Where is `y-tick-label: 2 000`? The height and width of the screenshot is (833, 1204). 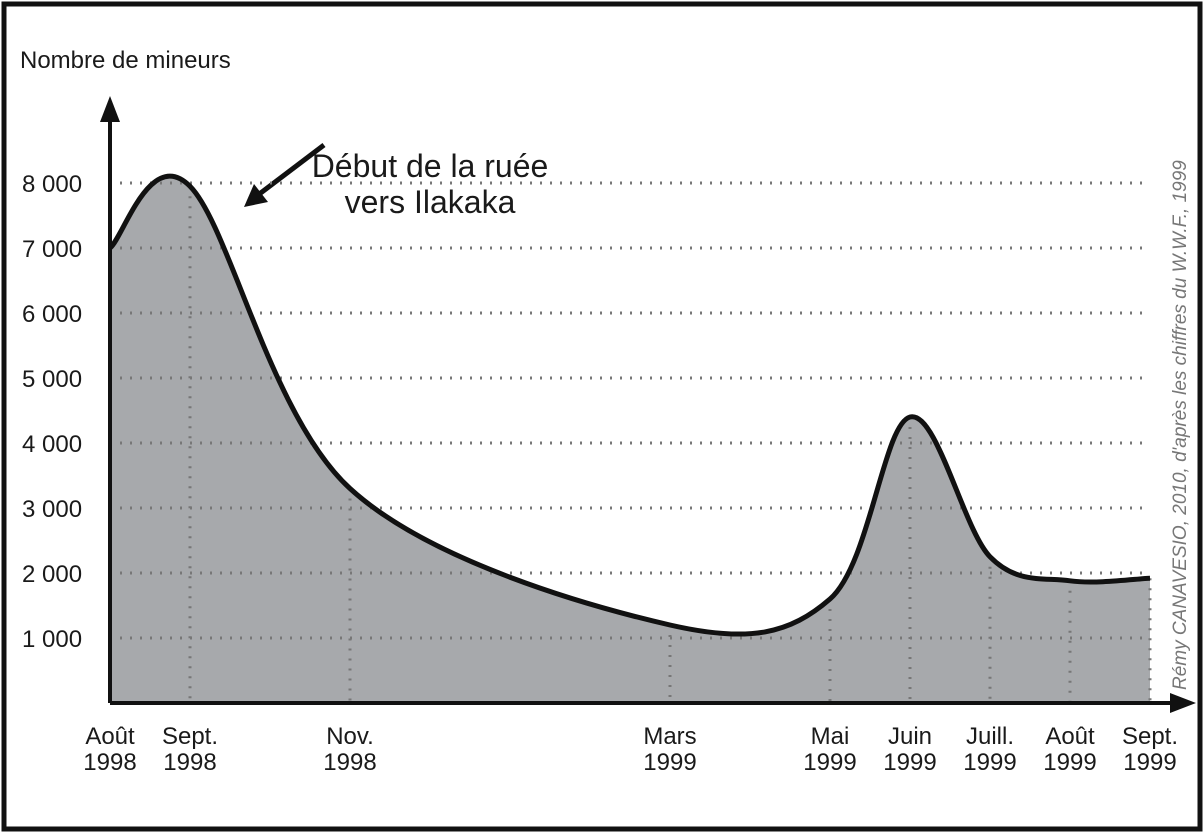 y-tick-label: 2 000 is located at coordinates (52, 574).